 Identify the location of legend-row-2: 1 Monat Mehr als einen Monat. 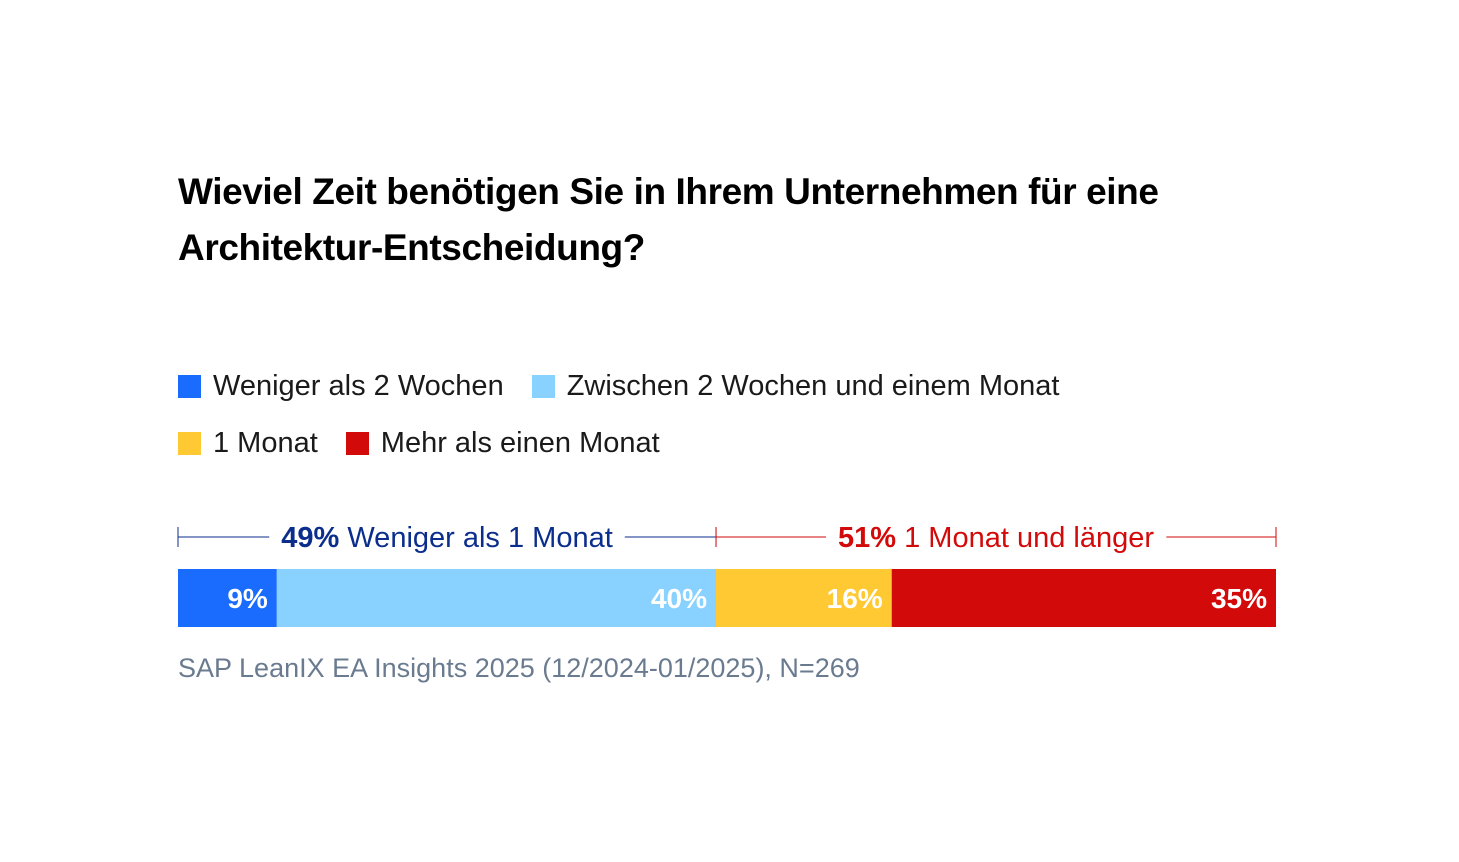
(753, 443).